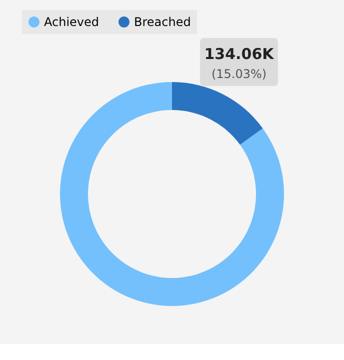 This screenshot has height=360, width=344. Describe the element at coordinates (240, 54) in the screenshot. I see `text: 134.06K` at that location.